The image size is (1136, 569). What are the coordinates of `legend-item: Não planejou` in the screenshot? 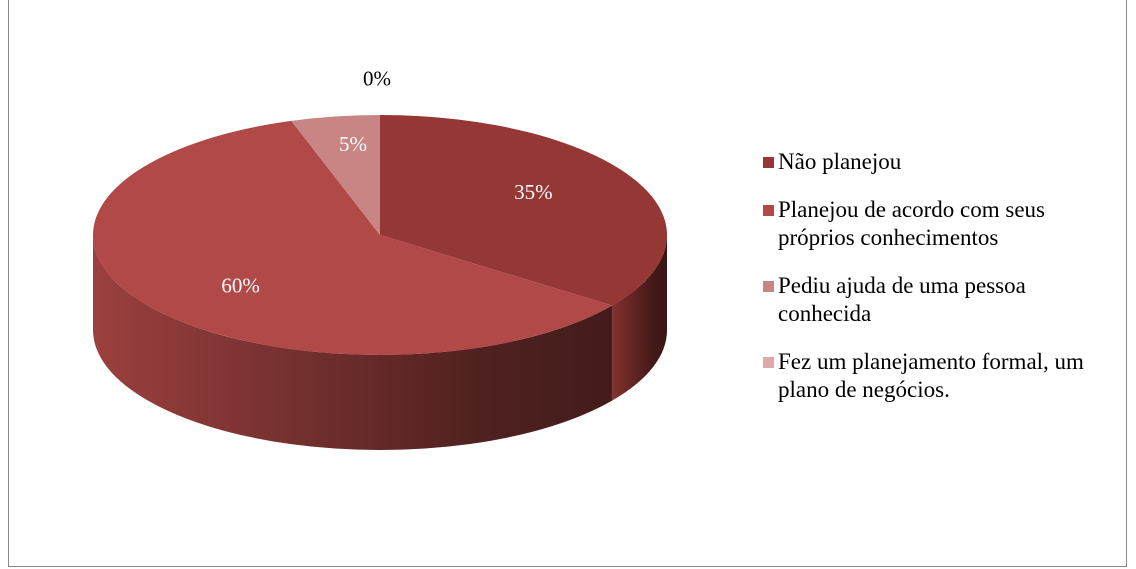 It's located at (943, 162).